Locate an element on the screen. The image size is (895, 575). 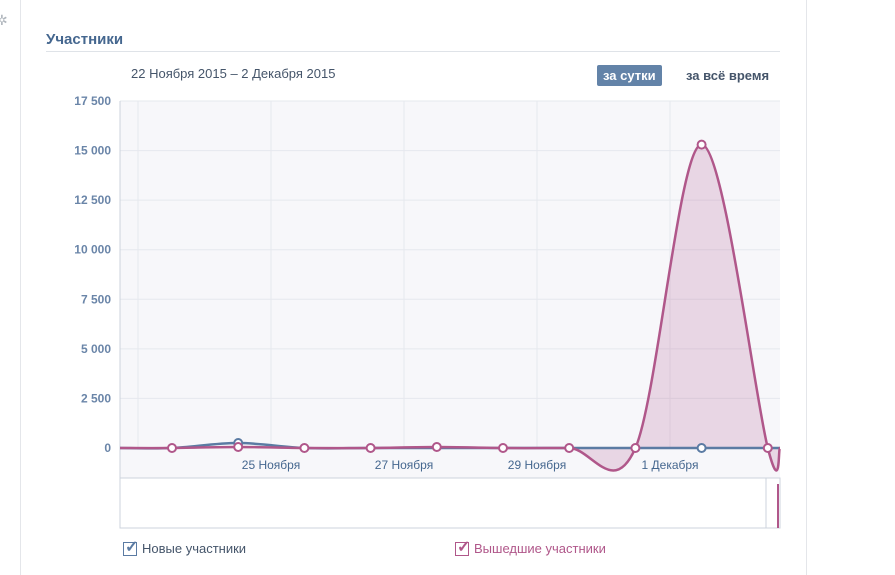
gear-icon: ✲ is located at coordinates (4, 20).